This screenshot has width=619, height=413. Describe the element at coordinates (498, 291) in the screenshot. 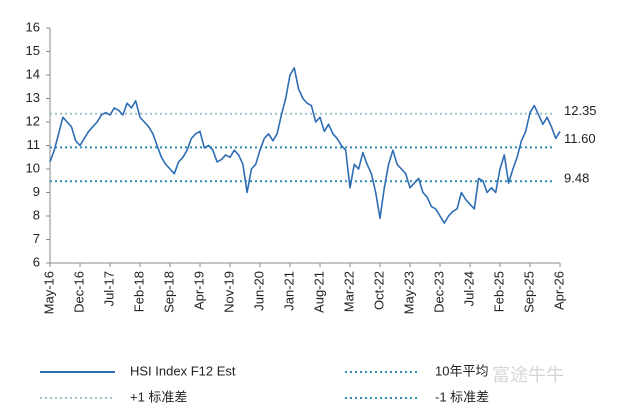

I see `x-tick-label: Feb-25` at that location.